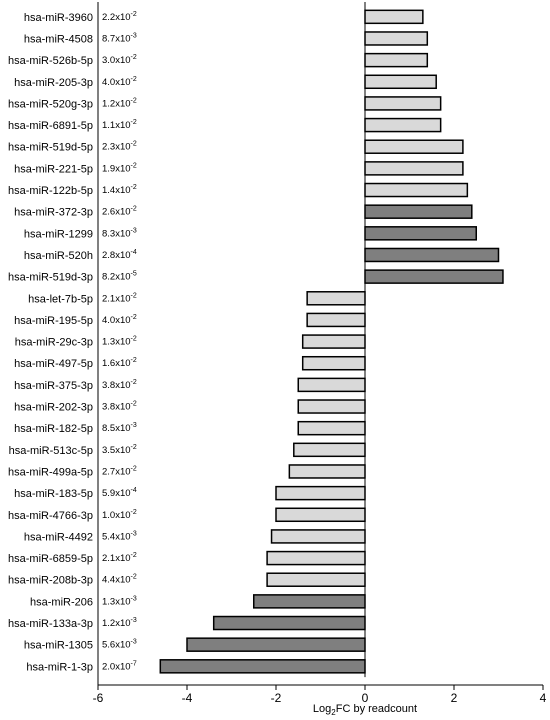  I want to click on p-value-label: 2.3x10⁻², so click(119, 147).